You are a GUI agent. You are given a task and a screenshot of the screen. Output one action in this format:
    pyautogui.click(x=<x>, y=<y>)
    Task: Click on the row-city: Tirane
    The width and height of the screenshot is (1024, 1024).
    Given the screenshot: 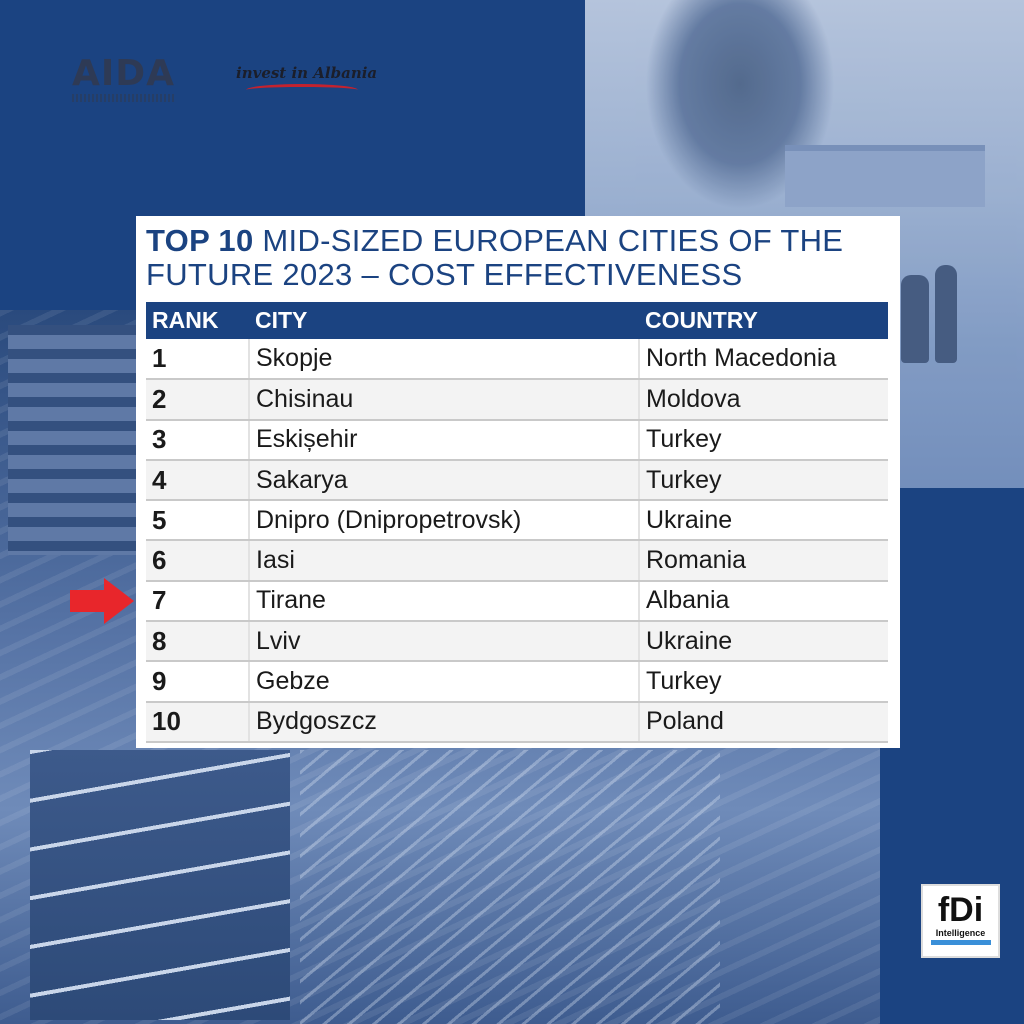 What is the action you would take?
    pyautogui.click(x=443, y=601)
    